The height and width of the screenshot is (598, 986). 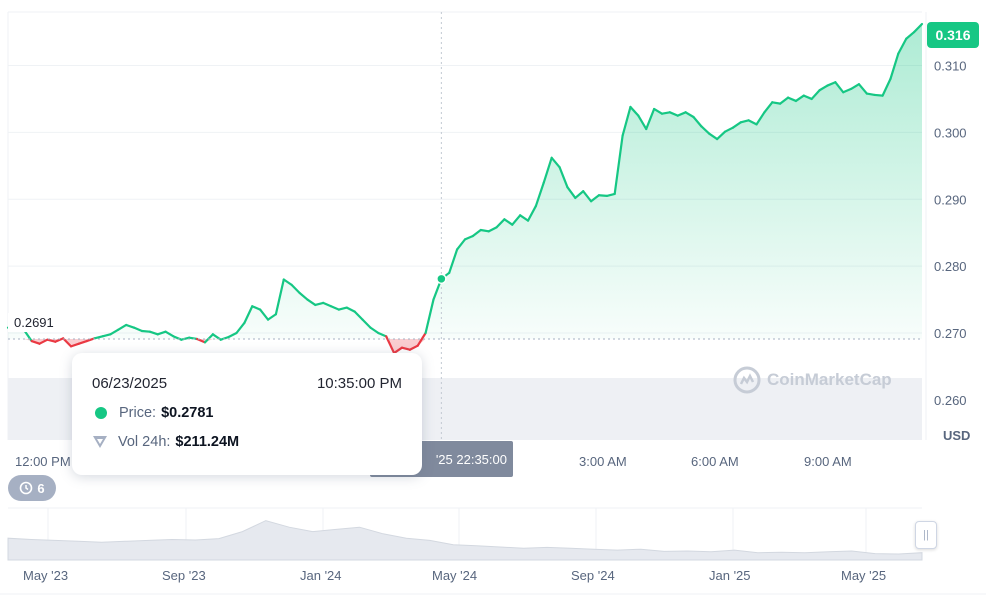 What do you see at coordinates (130, 383) in the screenshot?
I see `tooltip-date: 06/23/2025` at bounding box center [130, 383].